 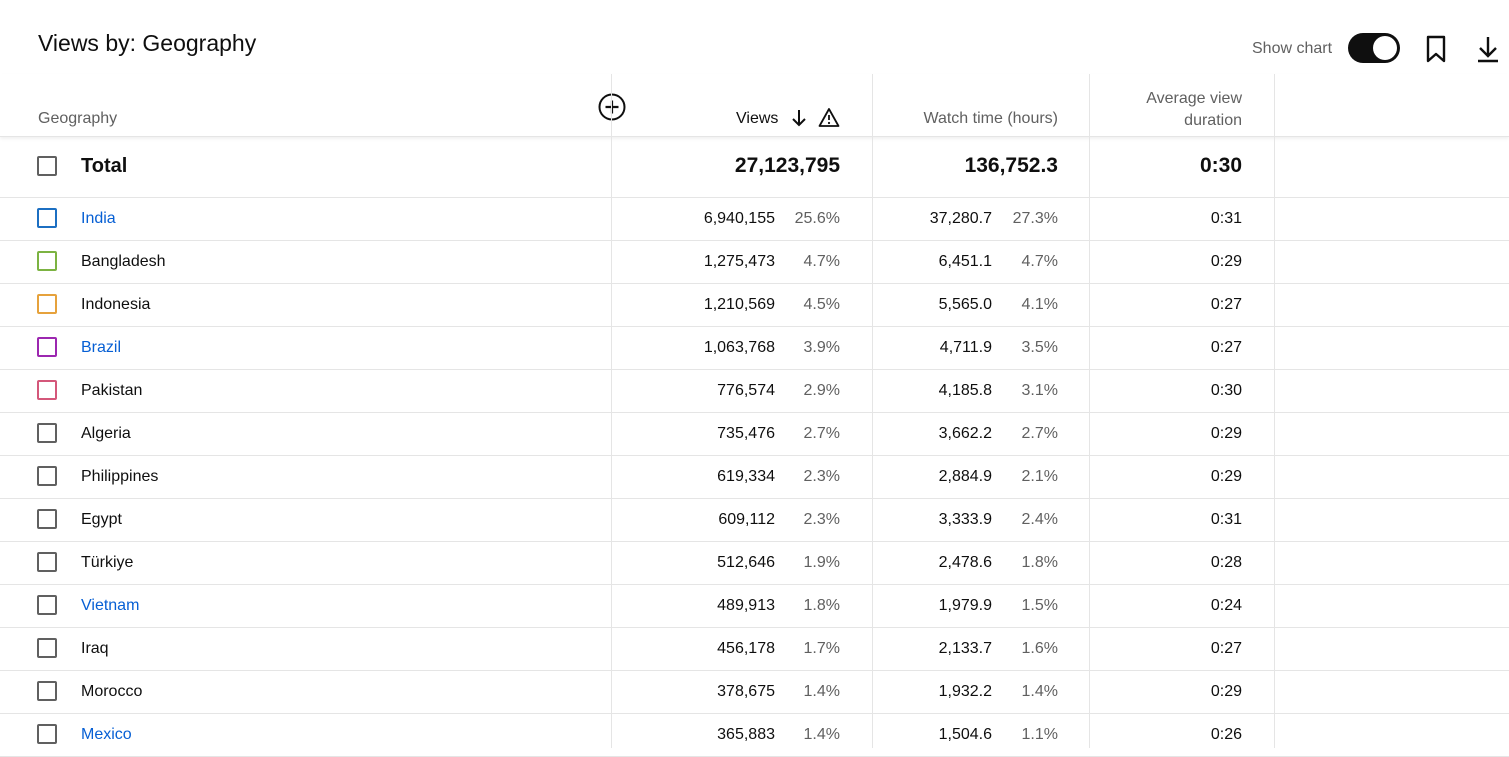 What do you see at coordinates (965, 390) in the screenshot?
I see `watch-time-value: 4,185.8` at bounding box center [965, 390].